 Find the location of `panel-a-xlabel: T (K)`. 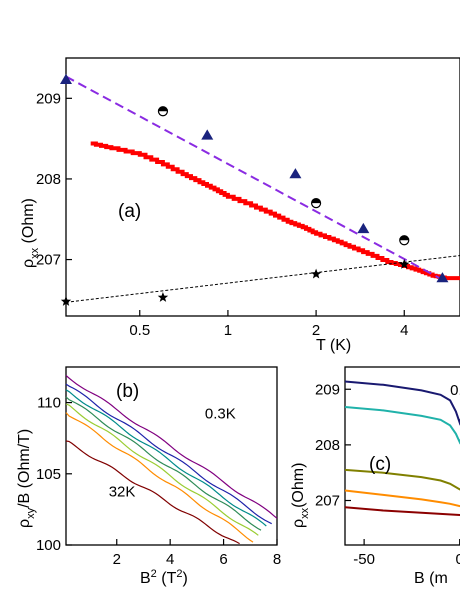

panel-a-xlabel: T (K) is located at coordinates (333, 345).